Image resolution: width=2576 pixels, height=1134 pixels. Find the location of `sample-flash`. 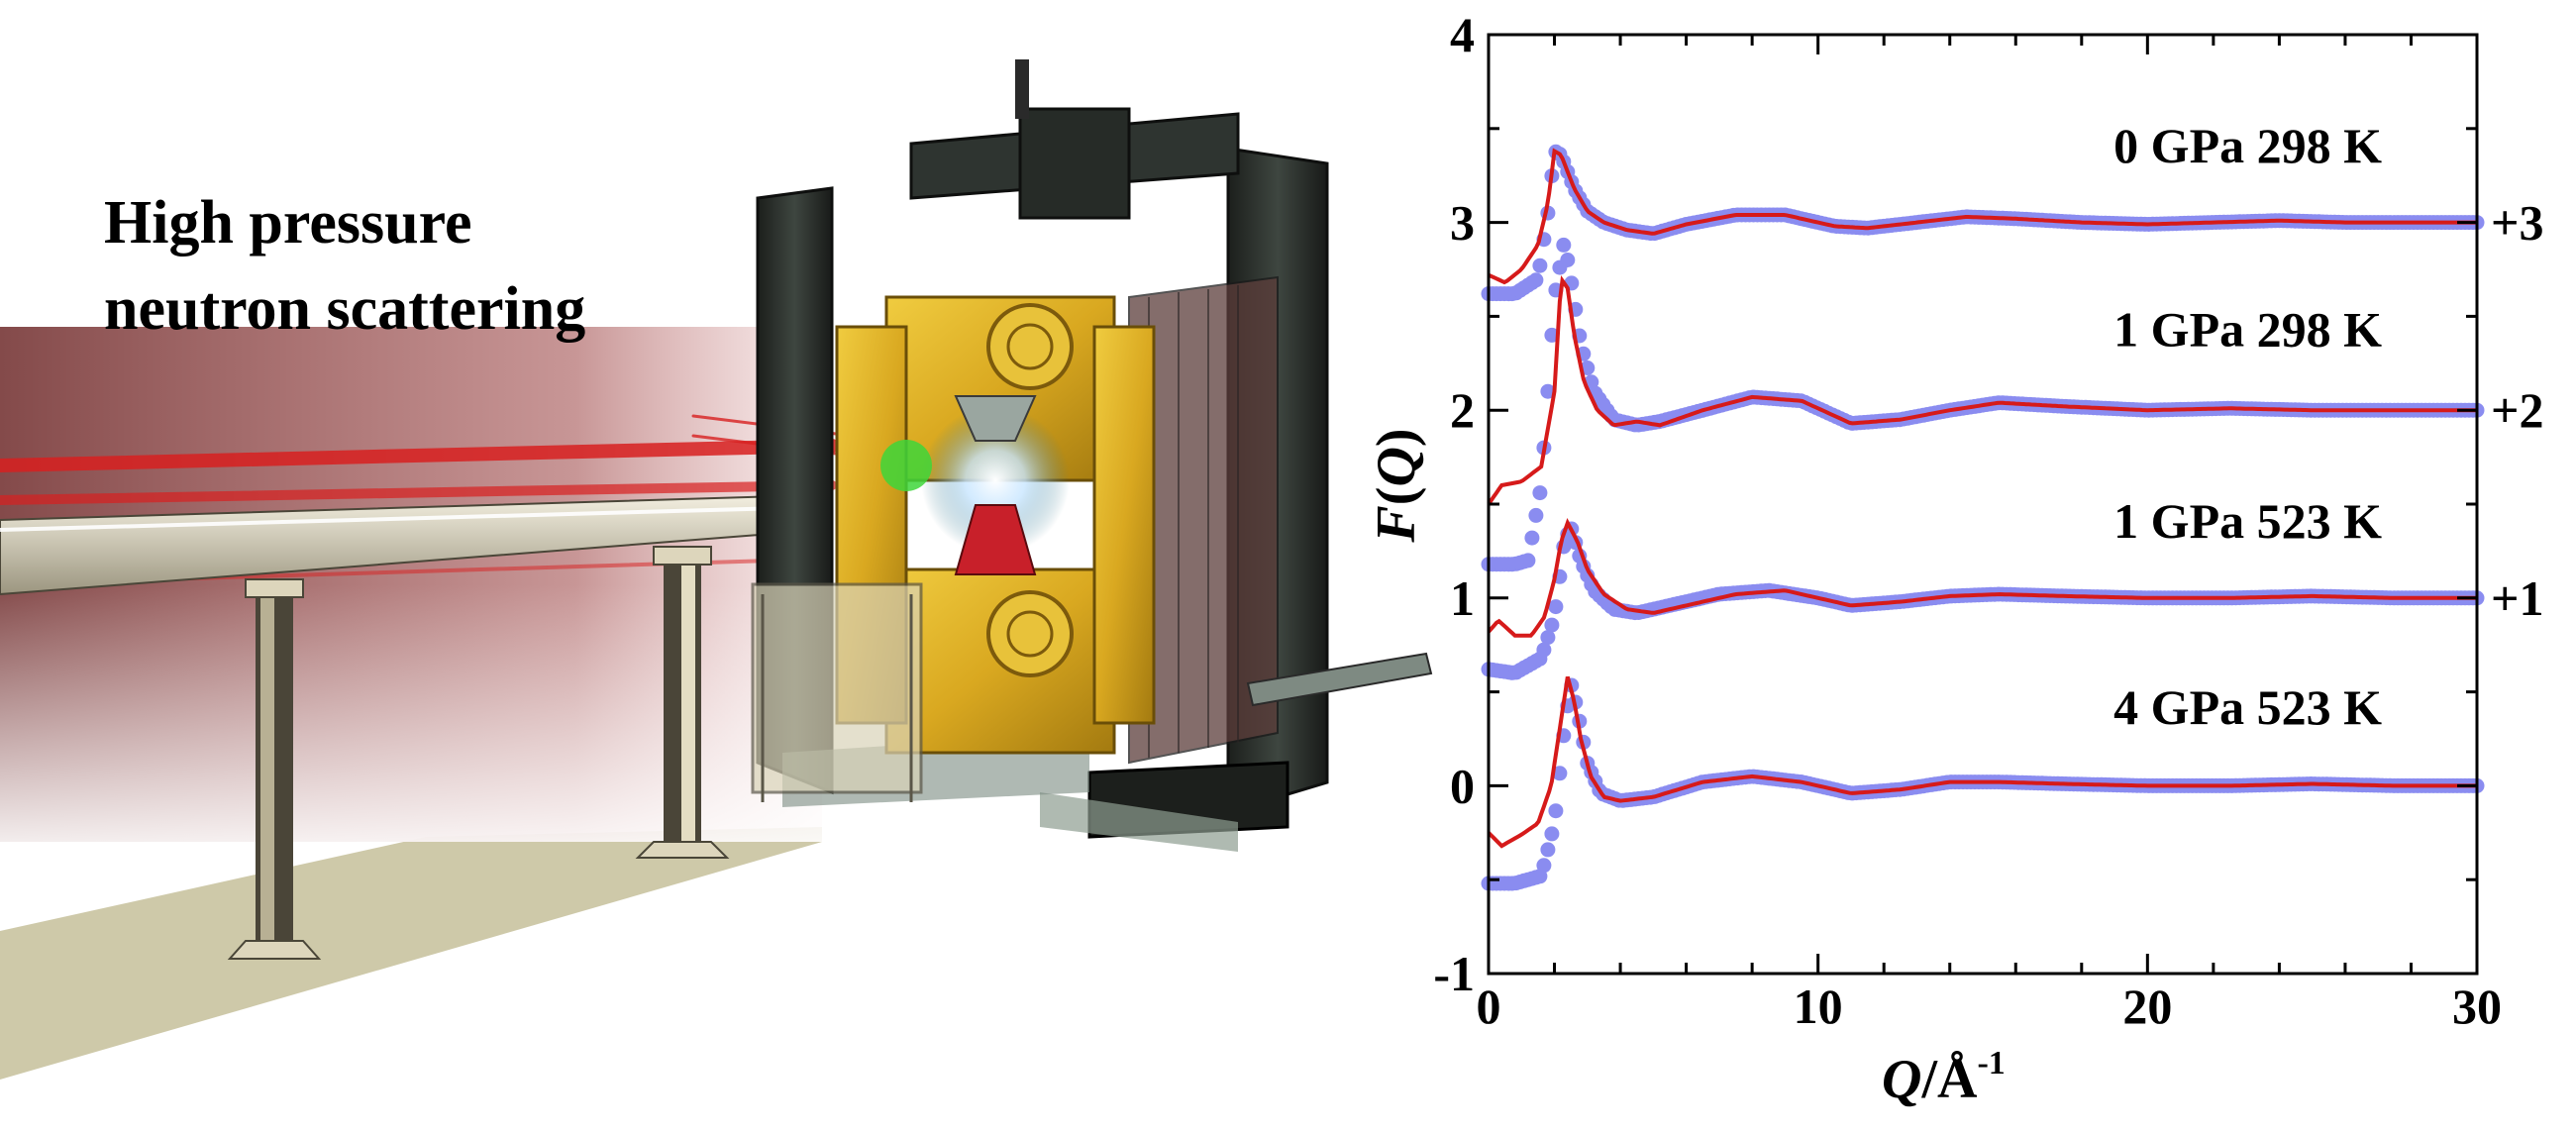

sample-flash is located at coordinates (995, 480).